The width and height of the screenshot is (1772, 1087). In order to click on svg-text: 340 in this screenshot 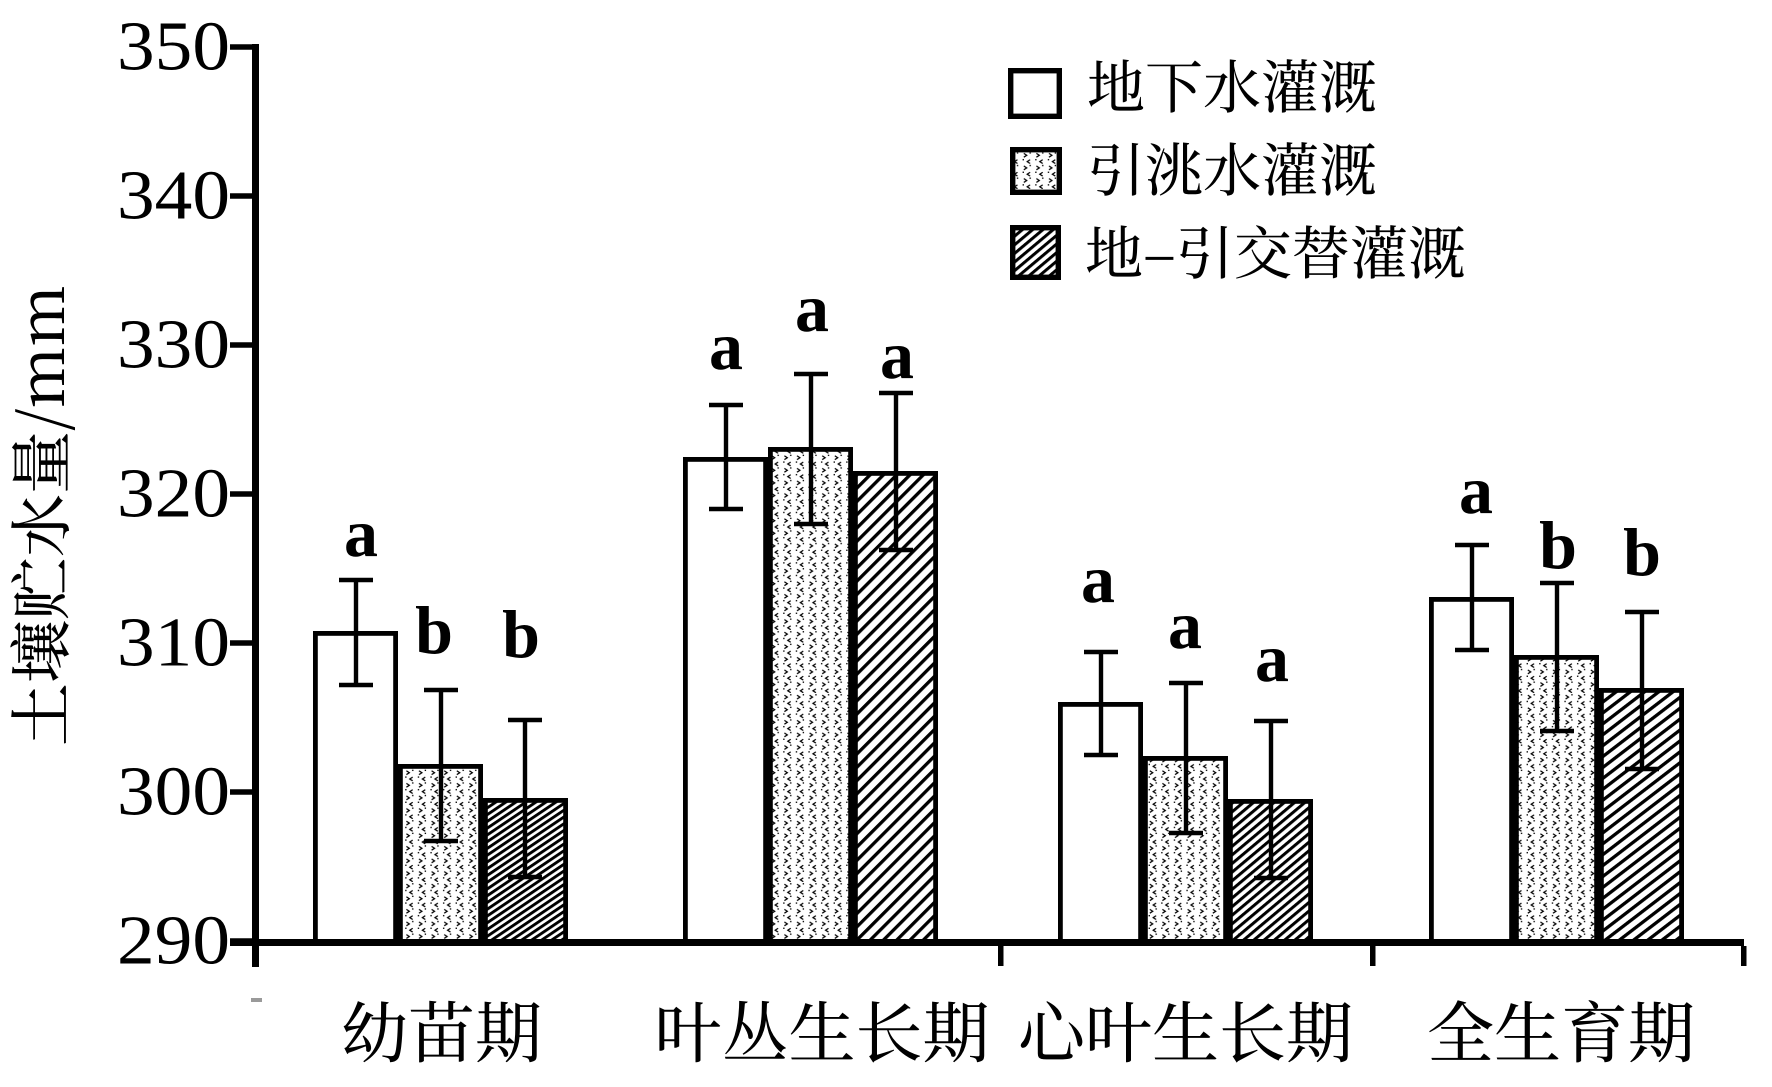, I will do `click(173, 196)`.